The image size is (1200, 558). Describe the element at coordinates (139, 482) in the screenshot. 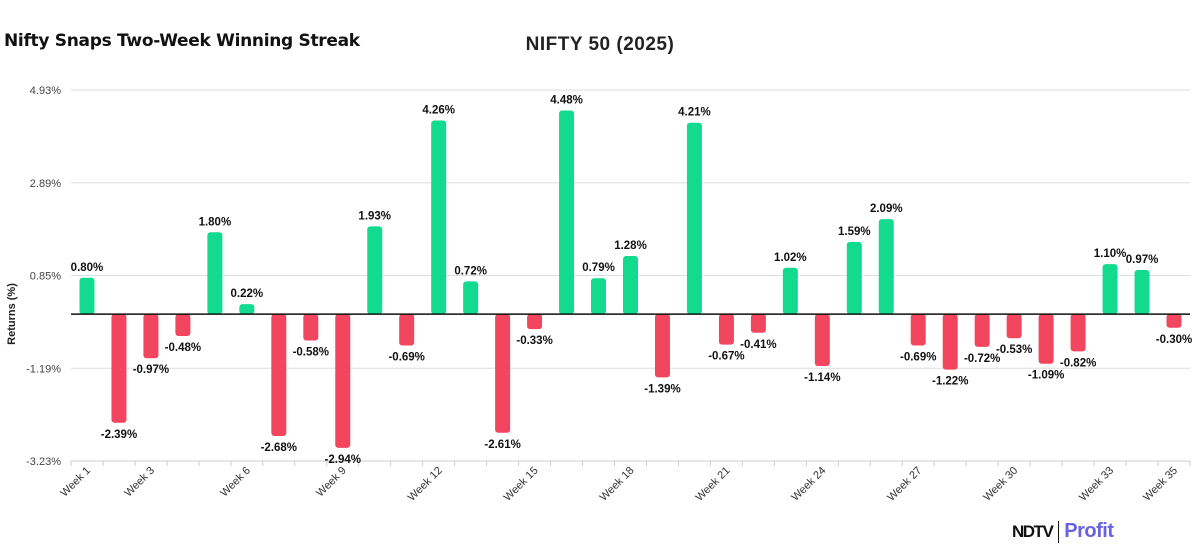

I see `x-tick-label: Week 3` at that location.